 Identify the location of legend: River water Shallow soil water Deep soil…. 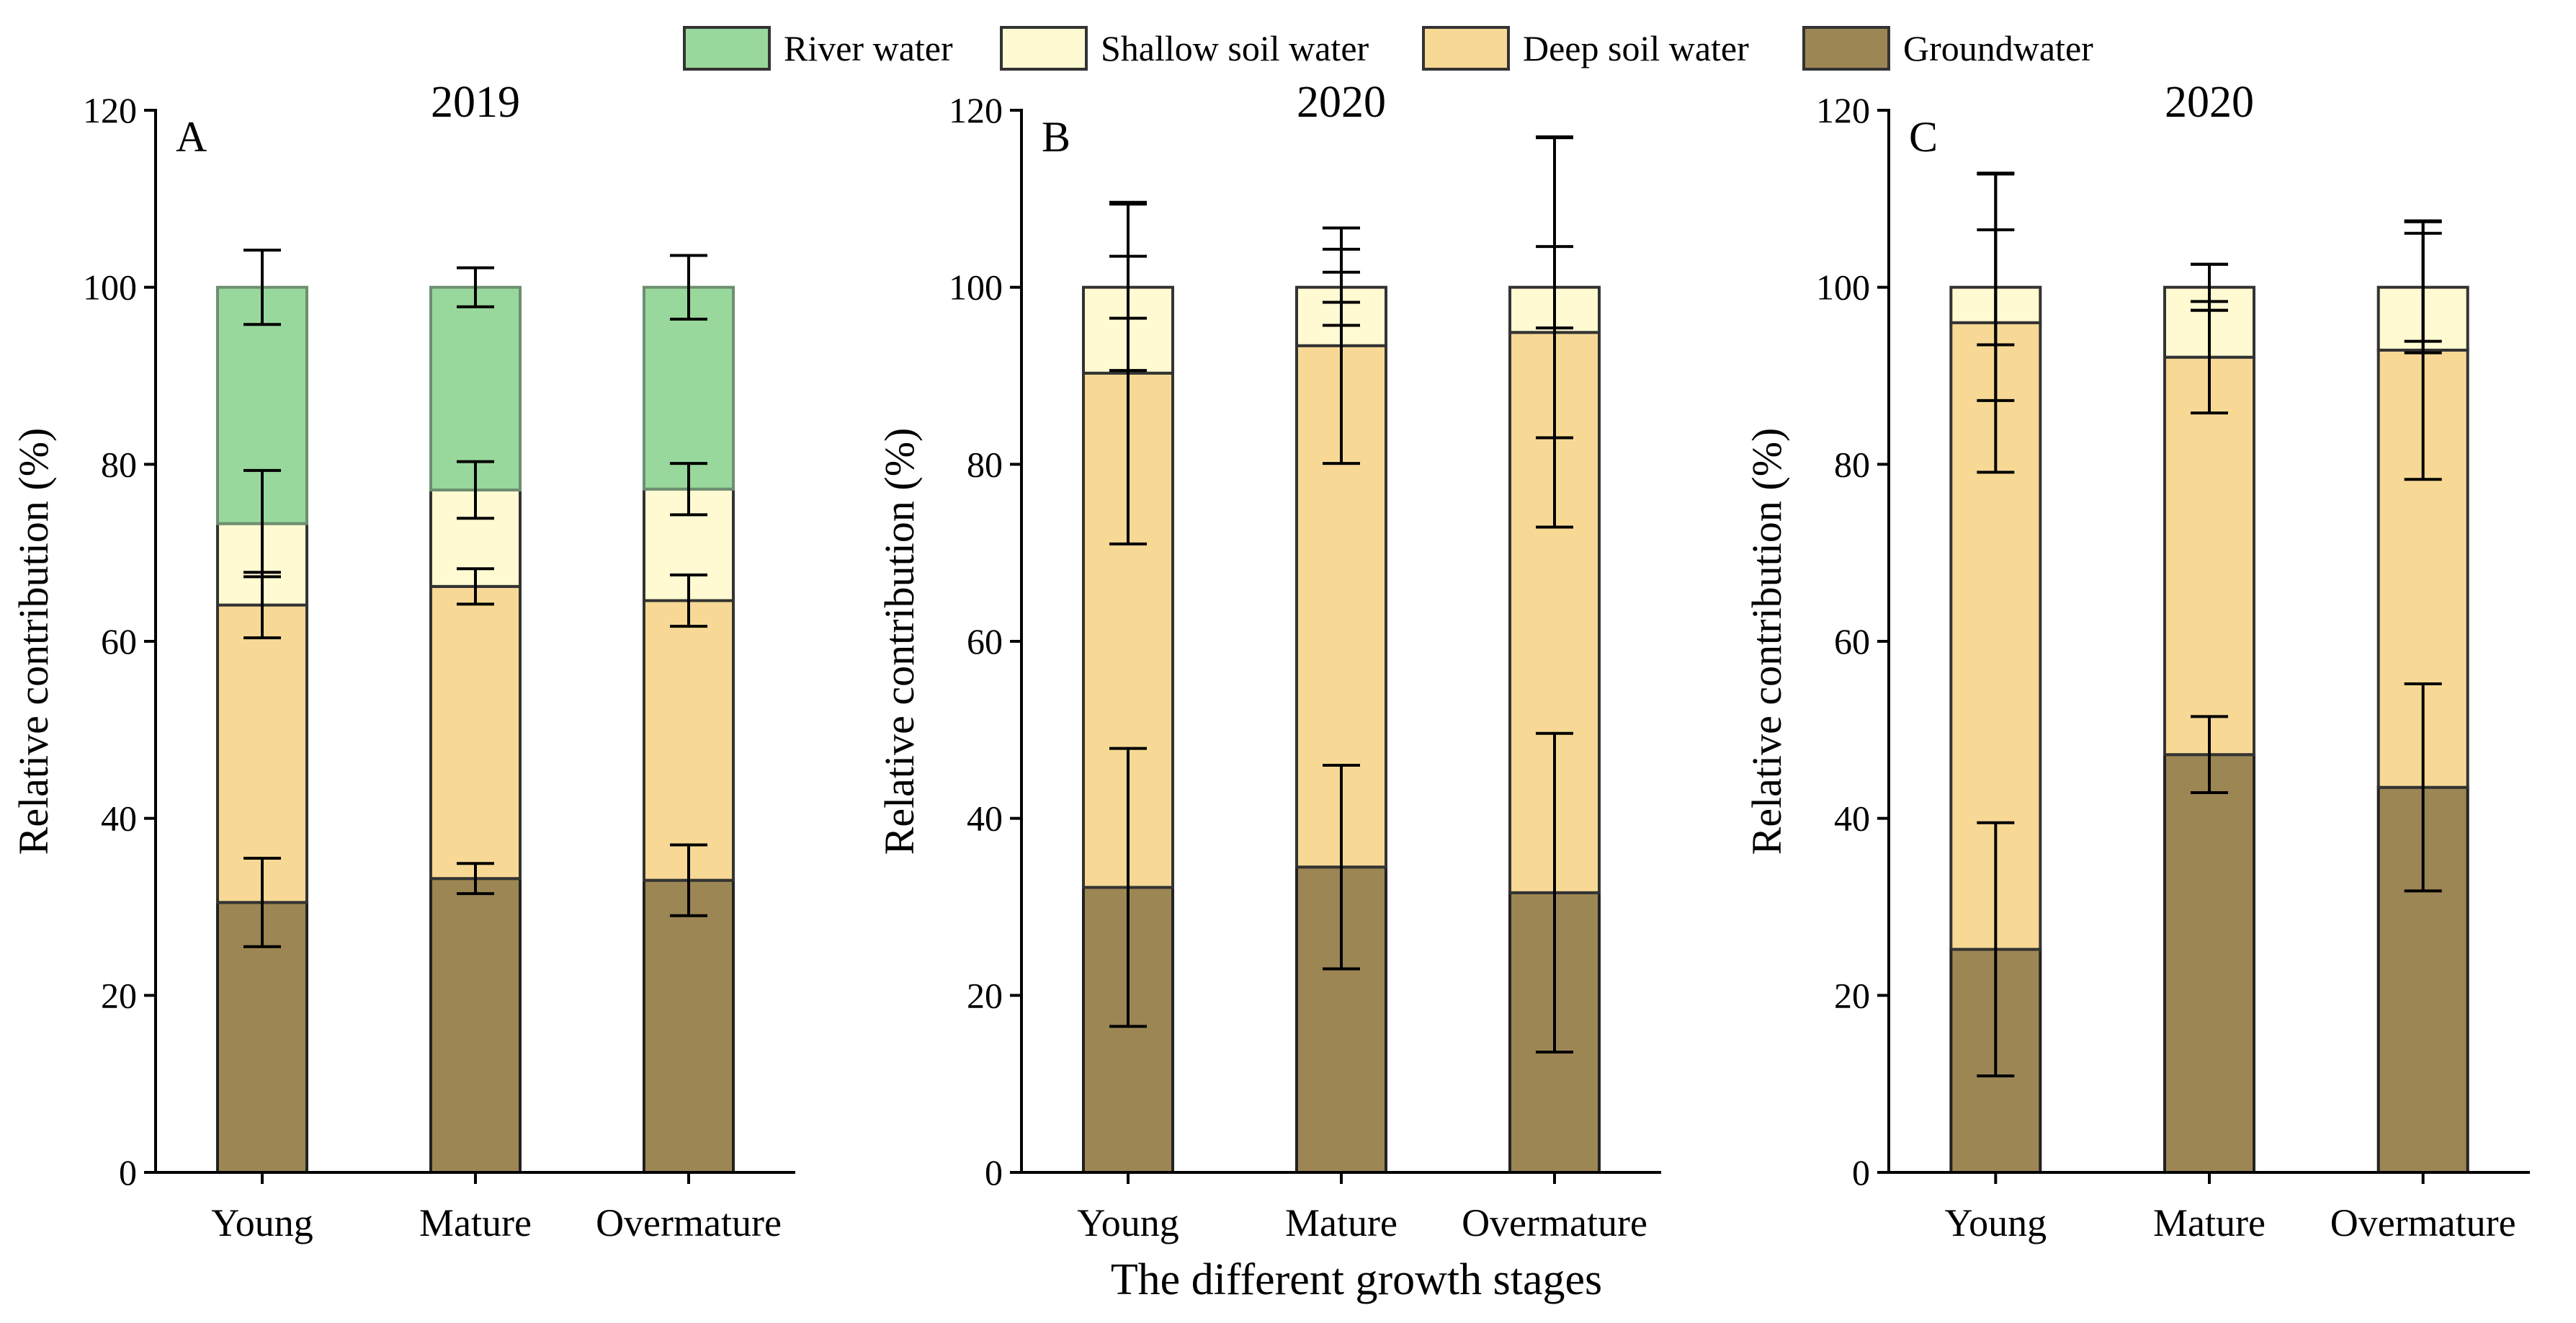
(1388, 48).